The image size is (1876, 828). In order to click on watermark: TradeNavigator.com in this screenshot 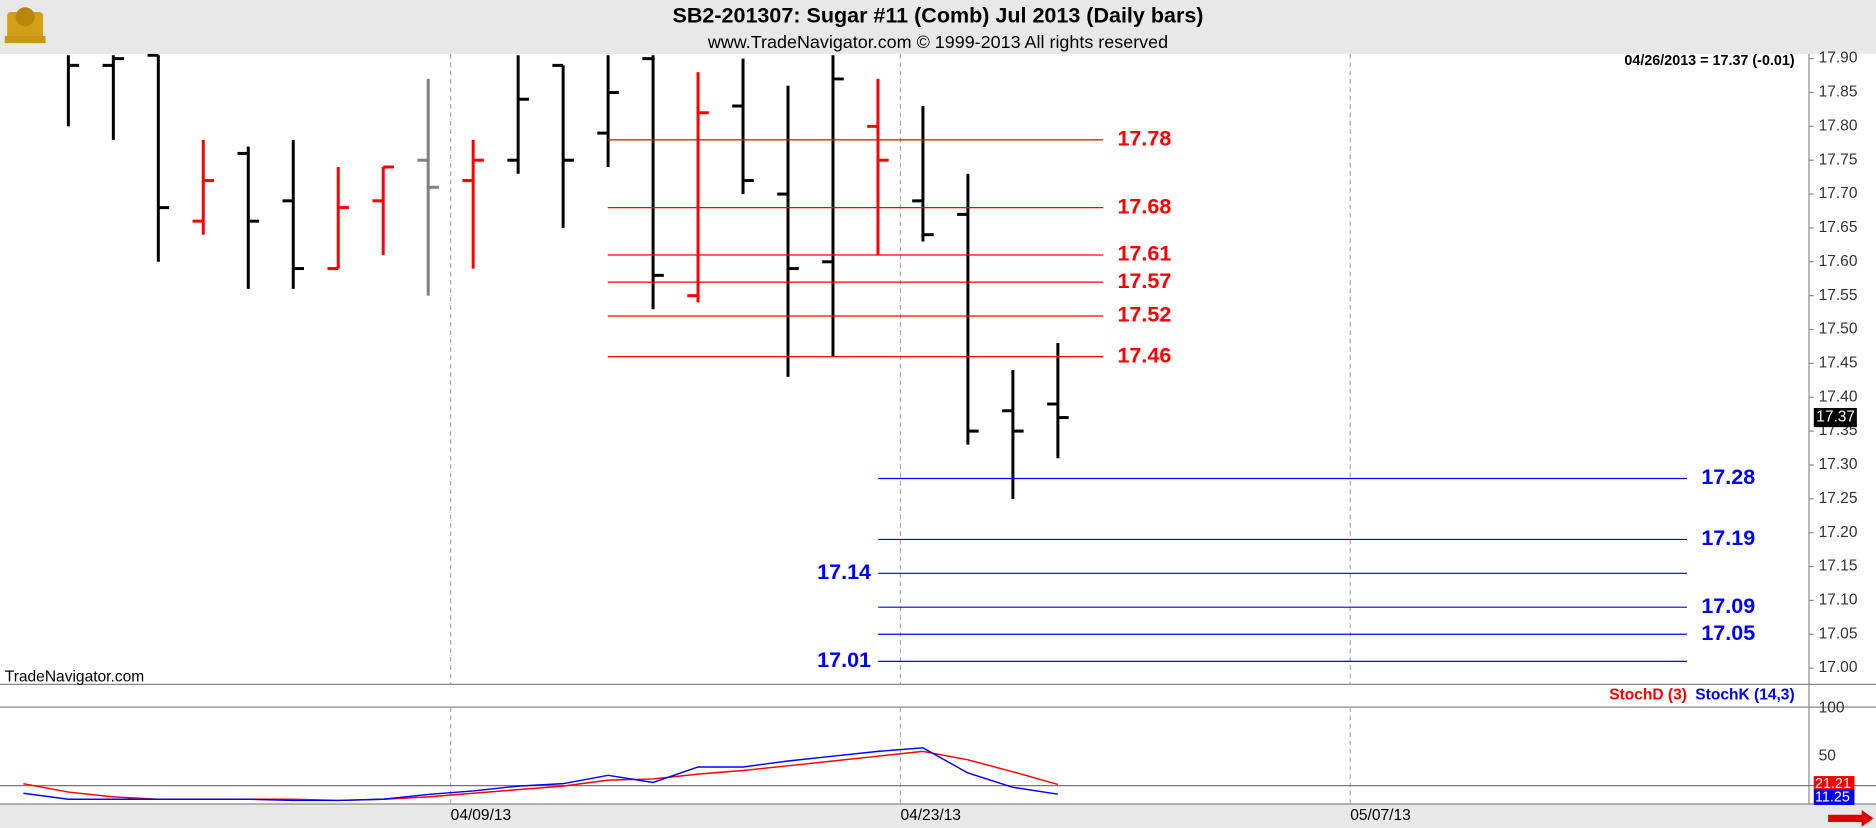, I will do `click(74, 676)`.